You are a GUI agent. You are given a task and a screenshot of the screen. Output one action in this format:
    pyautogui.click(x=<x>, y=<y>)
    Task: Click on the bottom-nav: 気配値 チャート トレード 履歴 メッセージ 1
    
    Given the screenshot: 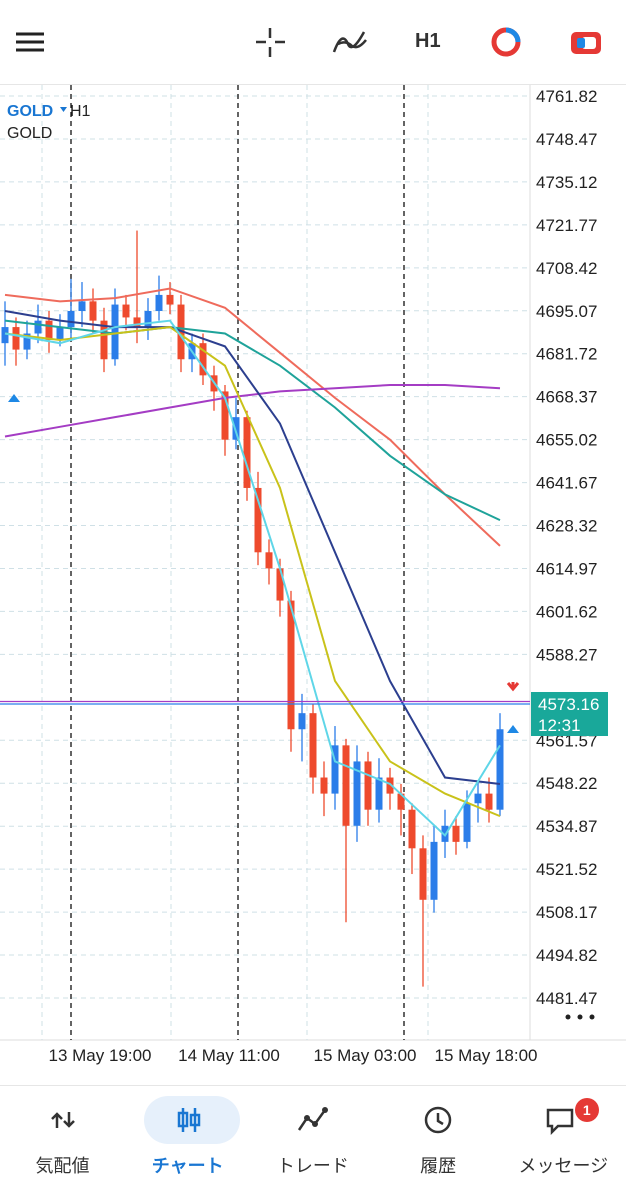 What is the action you would take?
    pyautogui.click(x=313, y=1142)
    